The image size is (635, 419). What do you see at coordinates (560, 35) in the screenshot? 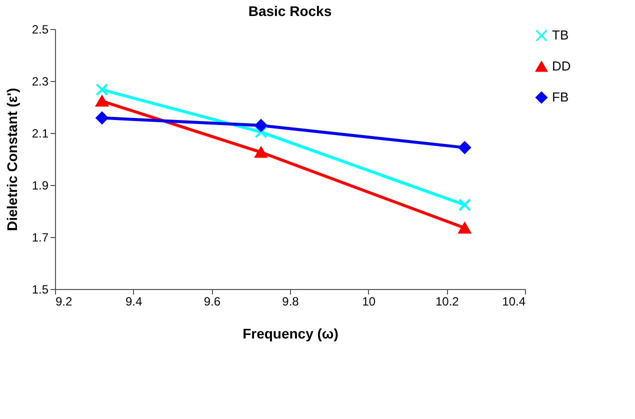
I see `legend-label: TB` at bounding box center [560, 35].